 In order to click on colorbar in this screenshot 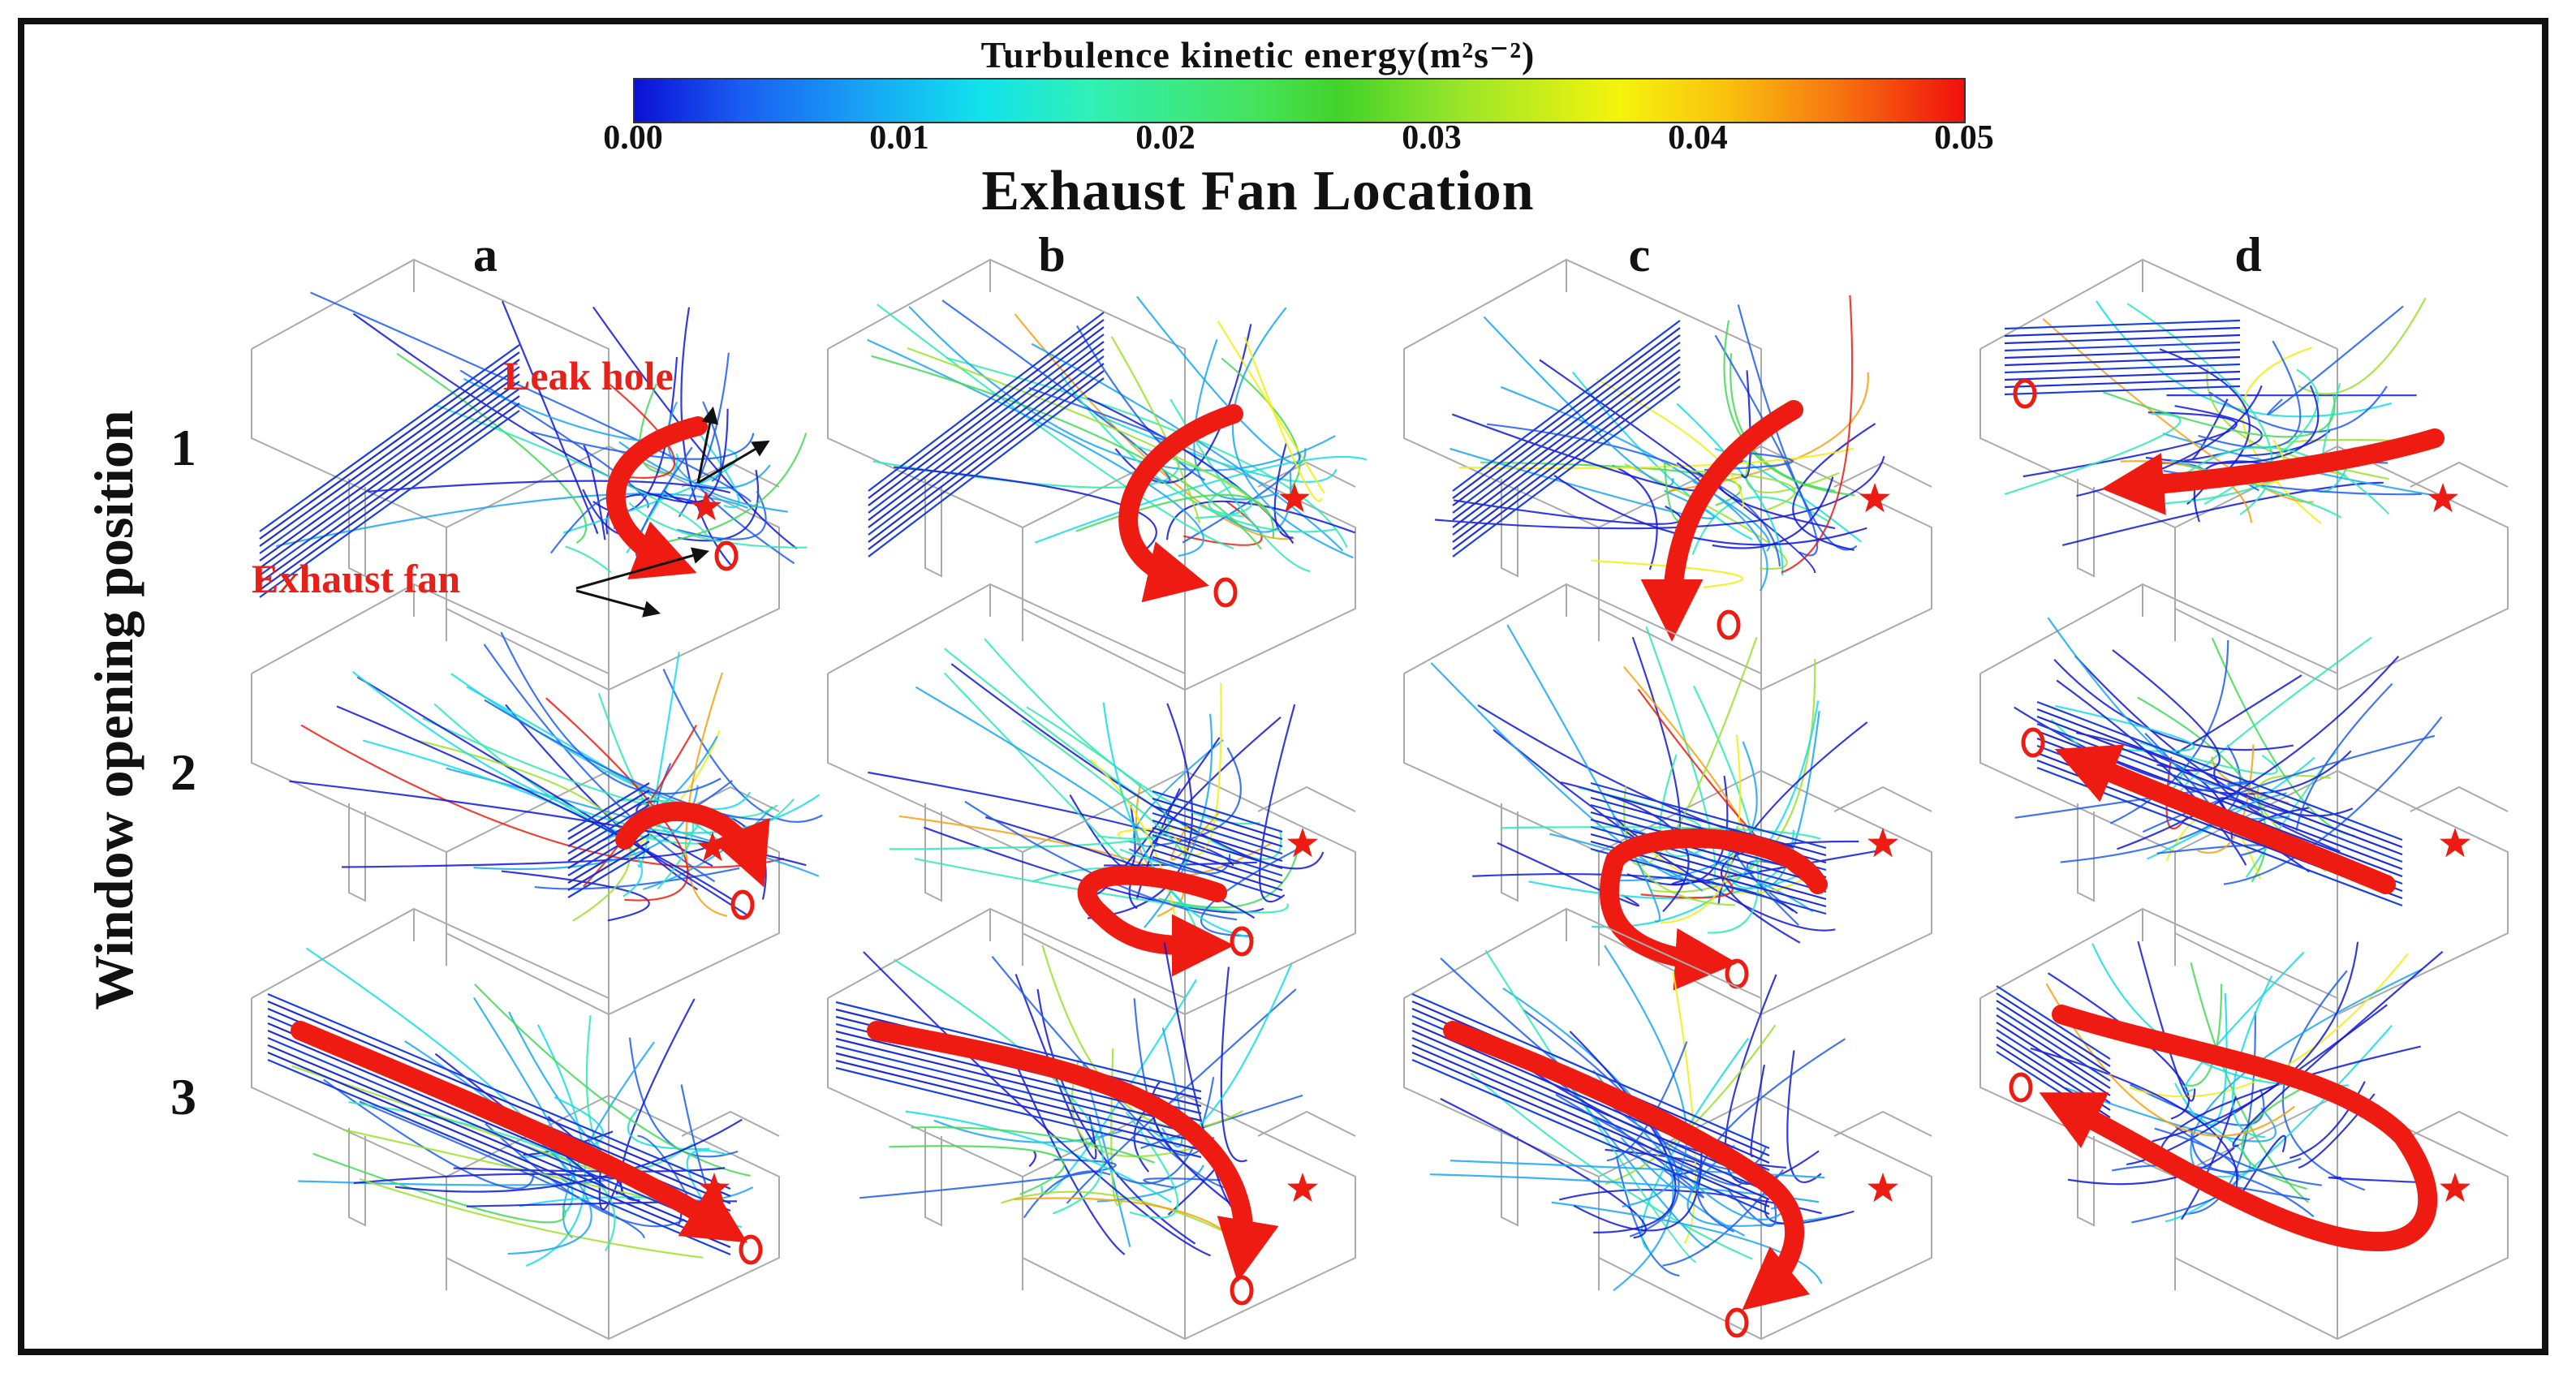, I will do `click(1299, 100)`.